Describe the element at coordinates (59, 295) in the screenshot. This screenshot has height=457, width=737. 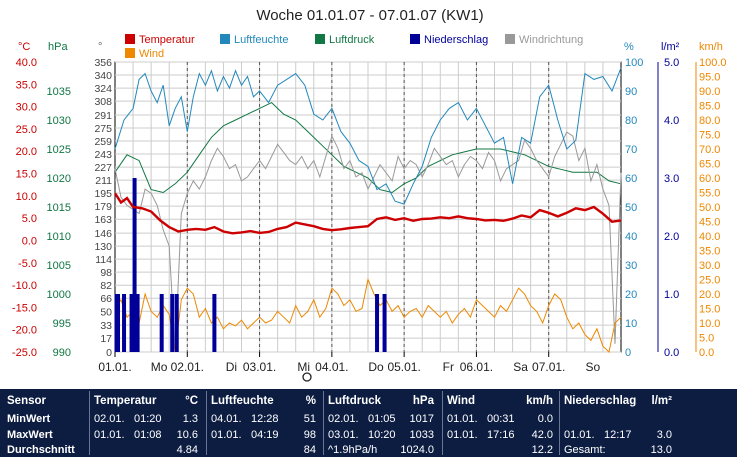
I see `tick-label-pressure: 1000` at that location.